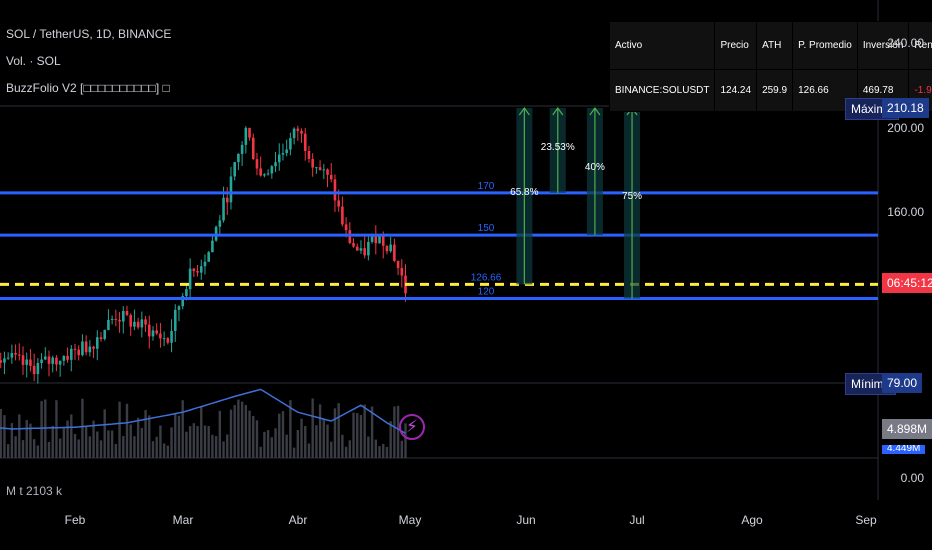 The height and width of the screenshot is (550, 932). What do you see at coordinates (486, 228) in the screenshot?
I see `level-label: 150` at bounding box center [486, 228].